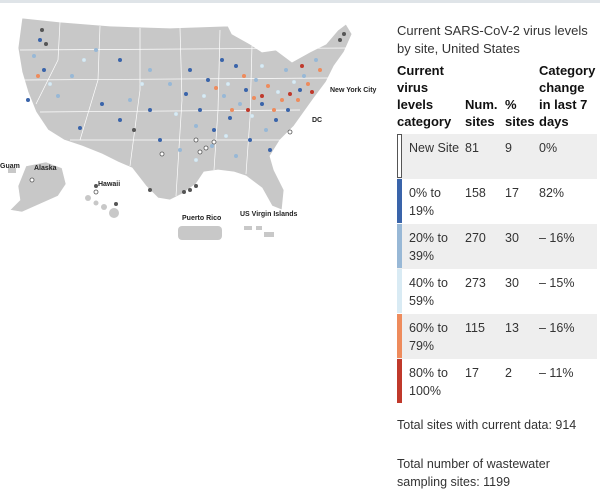 Image resolution: width=600 pixels, height=492 pixels. What do you see at coordinates (428, 292) in the screenshot?
I see `category-label: 40% to 59%` at bounding box center [428, 292].